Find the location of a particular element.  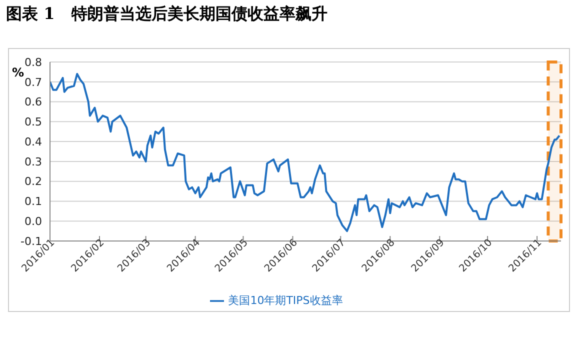

legend-label: 美国10年期TIPS收益率 is located at coordinates (285, 300).